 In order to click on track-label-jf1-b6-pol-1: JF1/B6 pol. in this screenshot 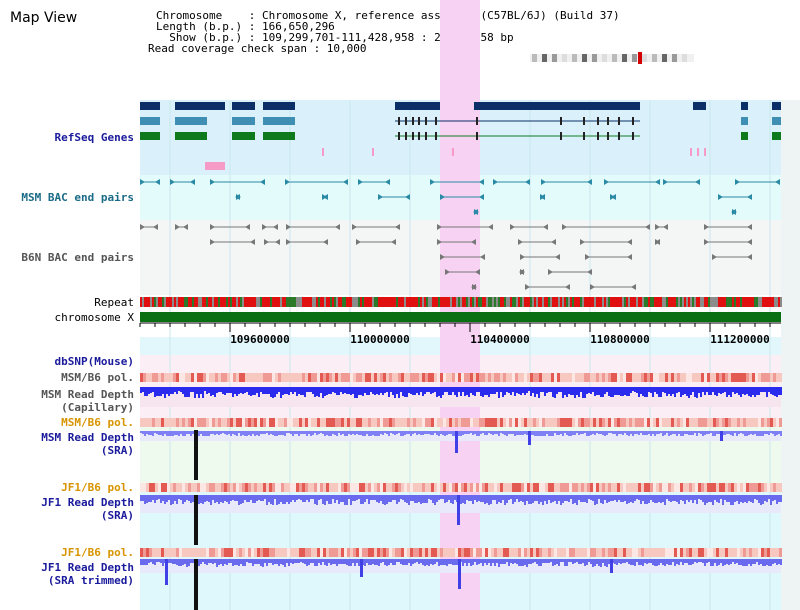, I will do `click(97, 487)`.